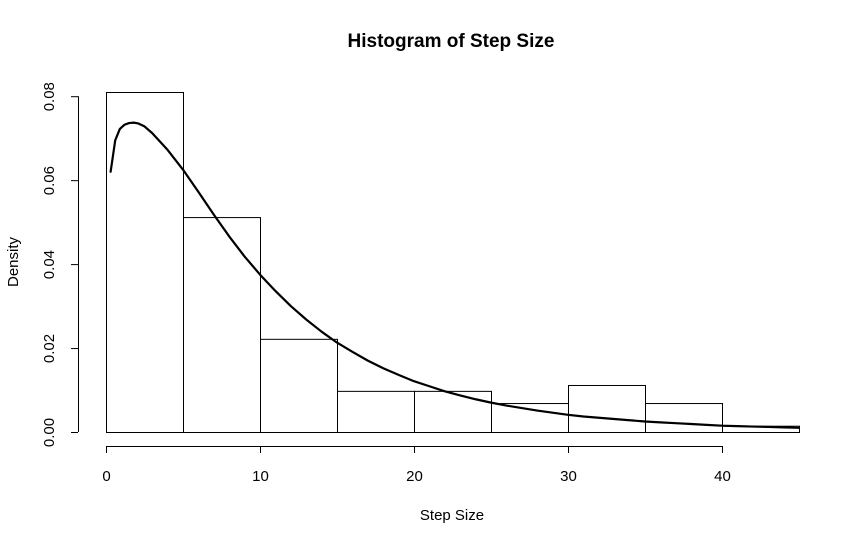 The height and width of the screenshot is (544, 866). Describe the element at coordinates (49, 264) in the screenshot. I see `y-tick-label: 0.04` at that location.